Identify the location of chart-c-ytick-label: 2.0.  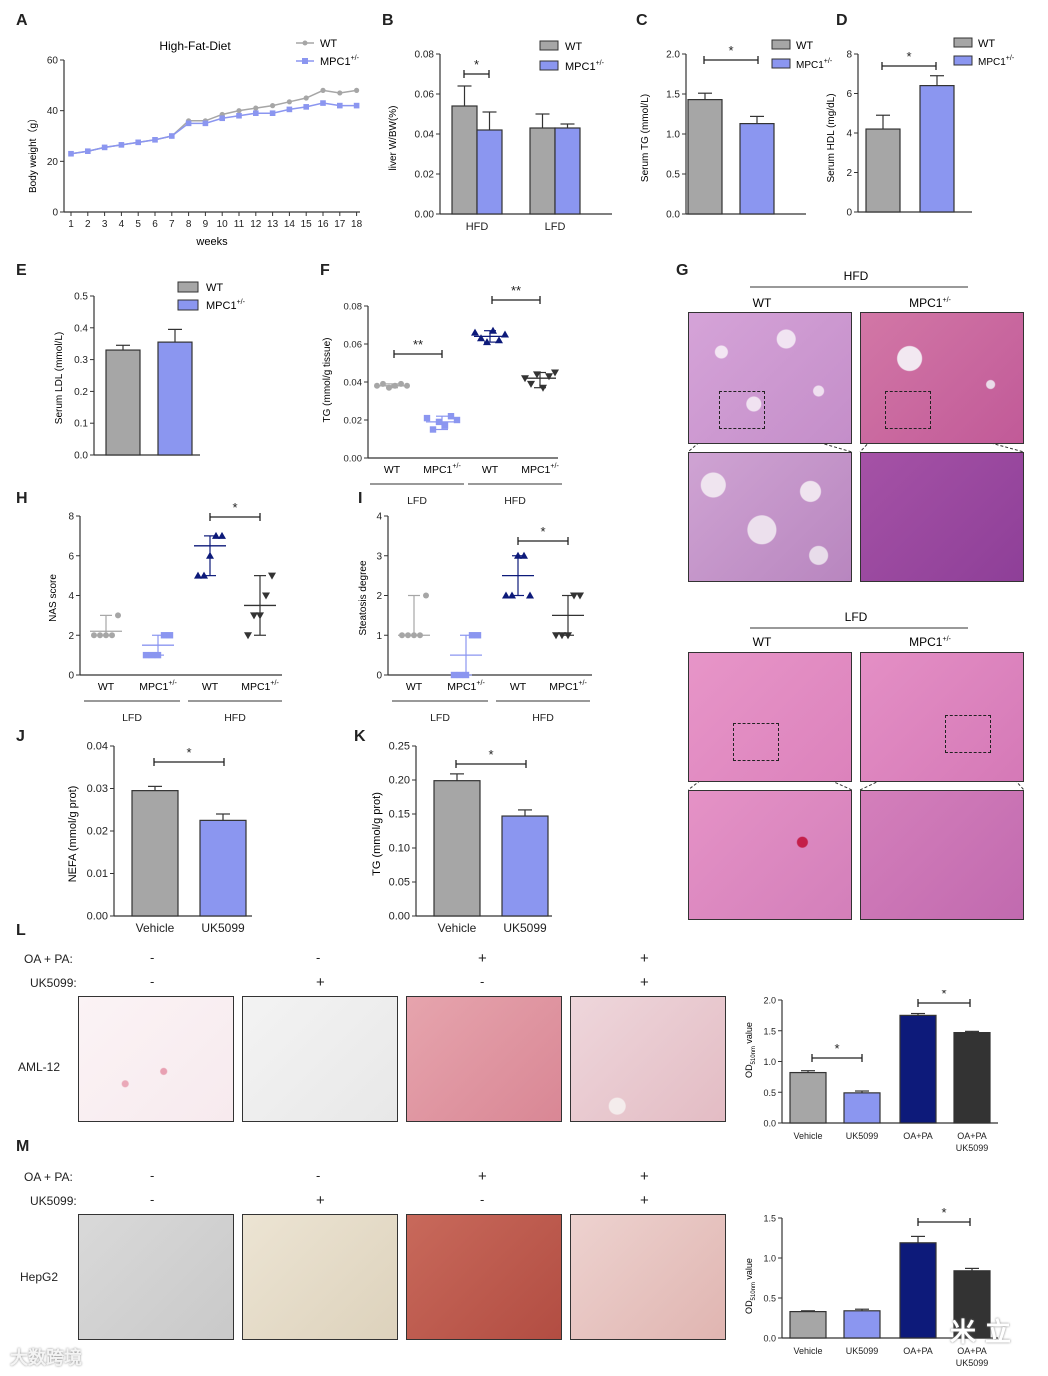
(673, 55).